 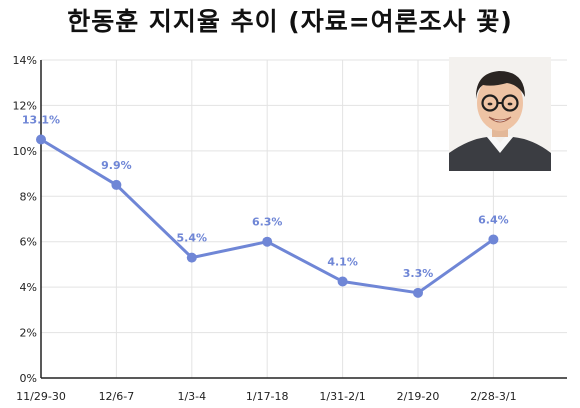 What do you see at coordinates (25, 105) in the screenshot?
I see `y-tick-label: 12%` at bounding box center [25, 105].